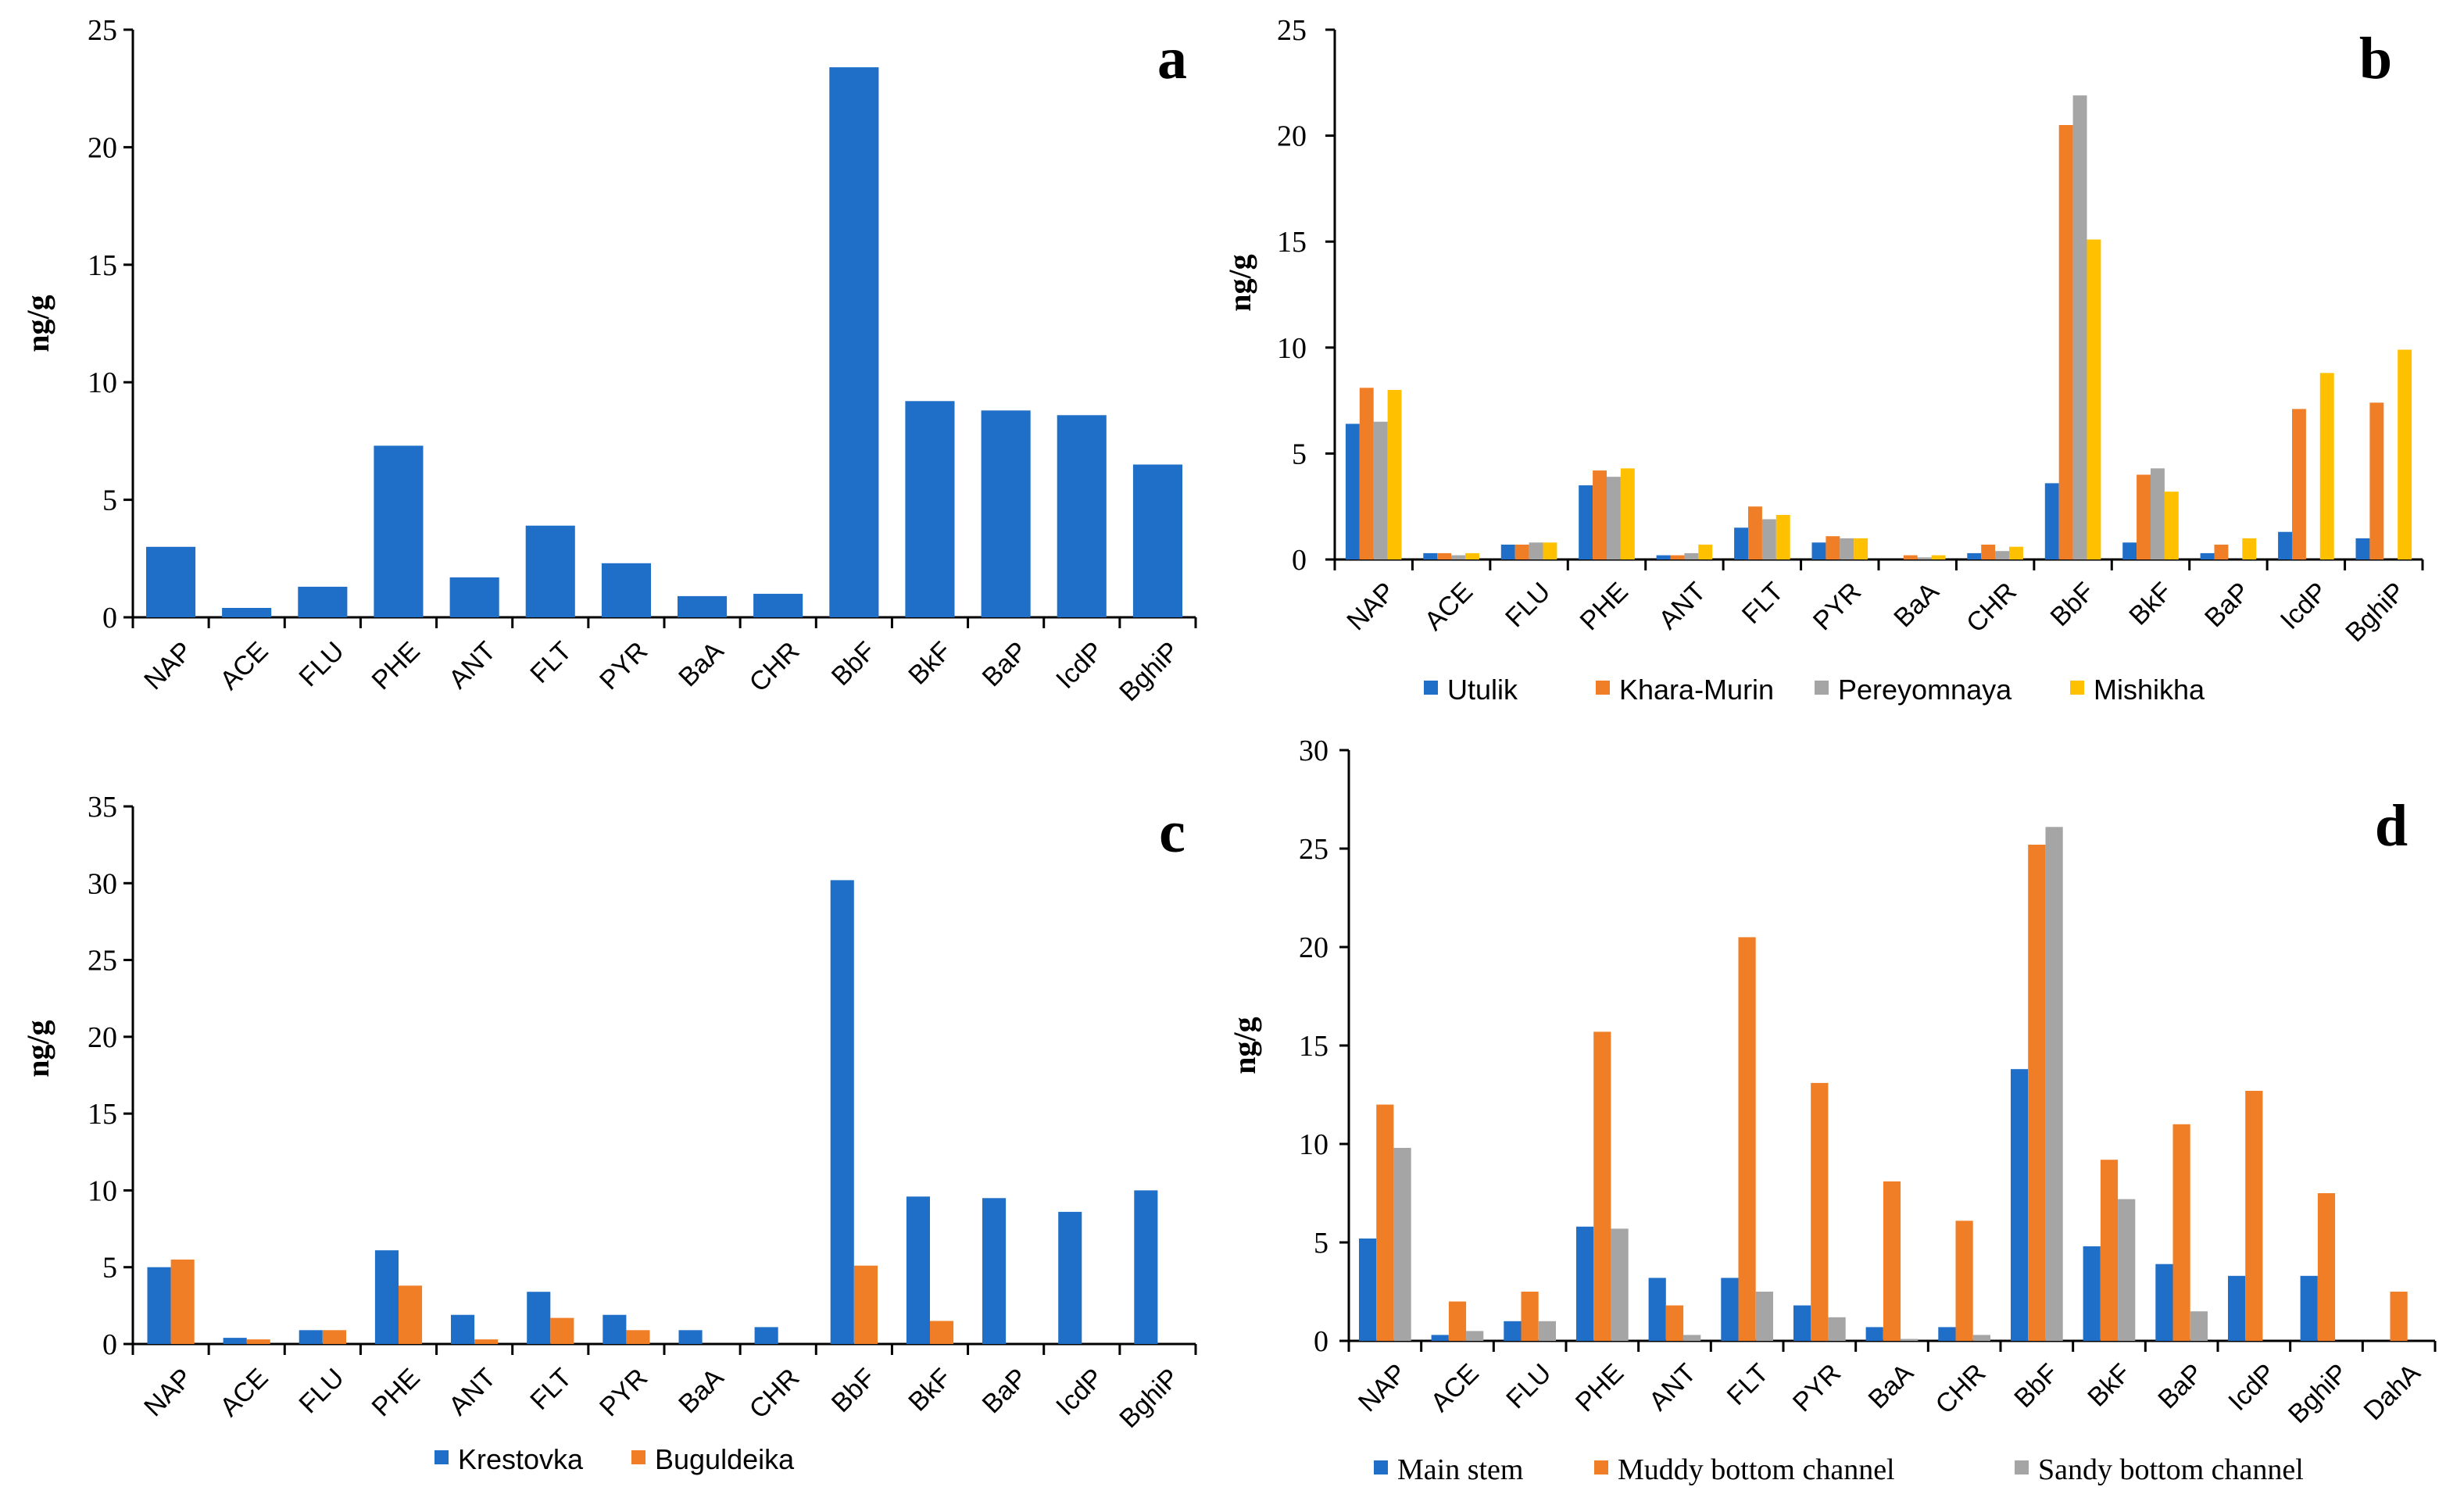 The image size is (2446, 1512). I want to click on legend-item: Buguldeika, so click(713, 1459).